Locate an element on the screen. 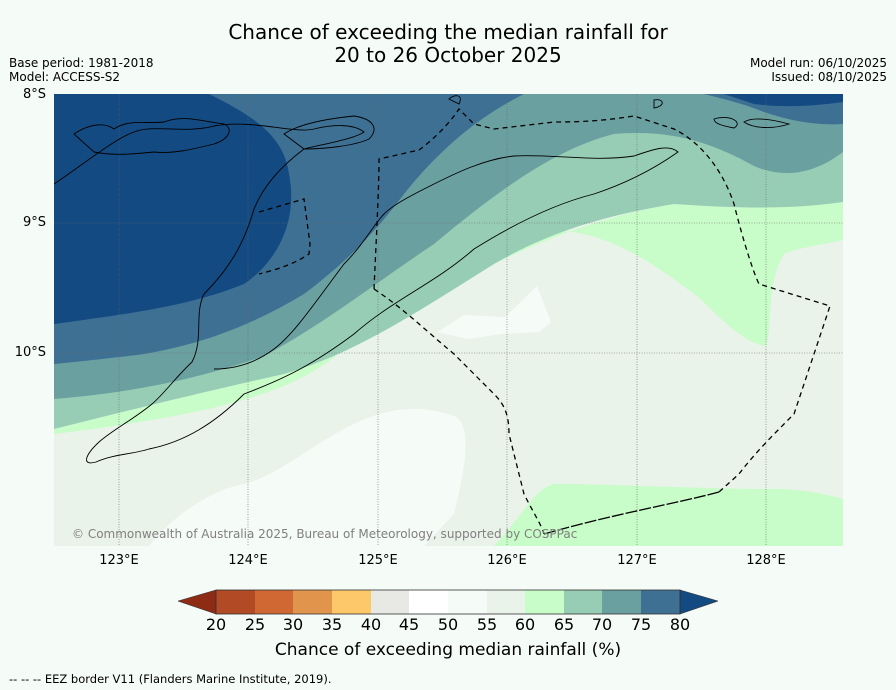 The image size is (896, 690). colorbar is located at coordinates (448, 602).